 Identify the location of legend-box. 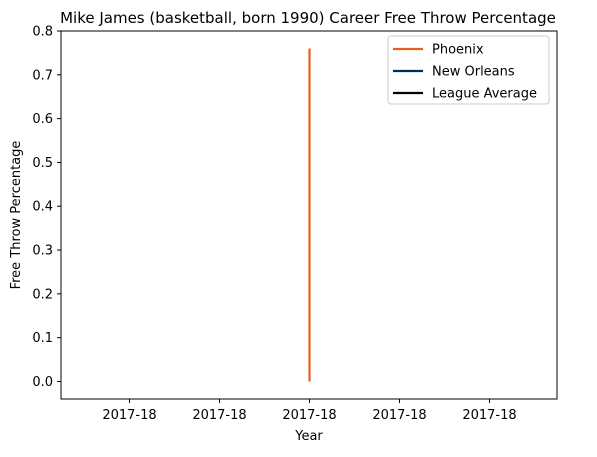
(468, 70).